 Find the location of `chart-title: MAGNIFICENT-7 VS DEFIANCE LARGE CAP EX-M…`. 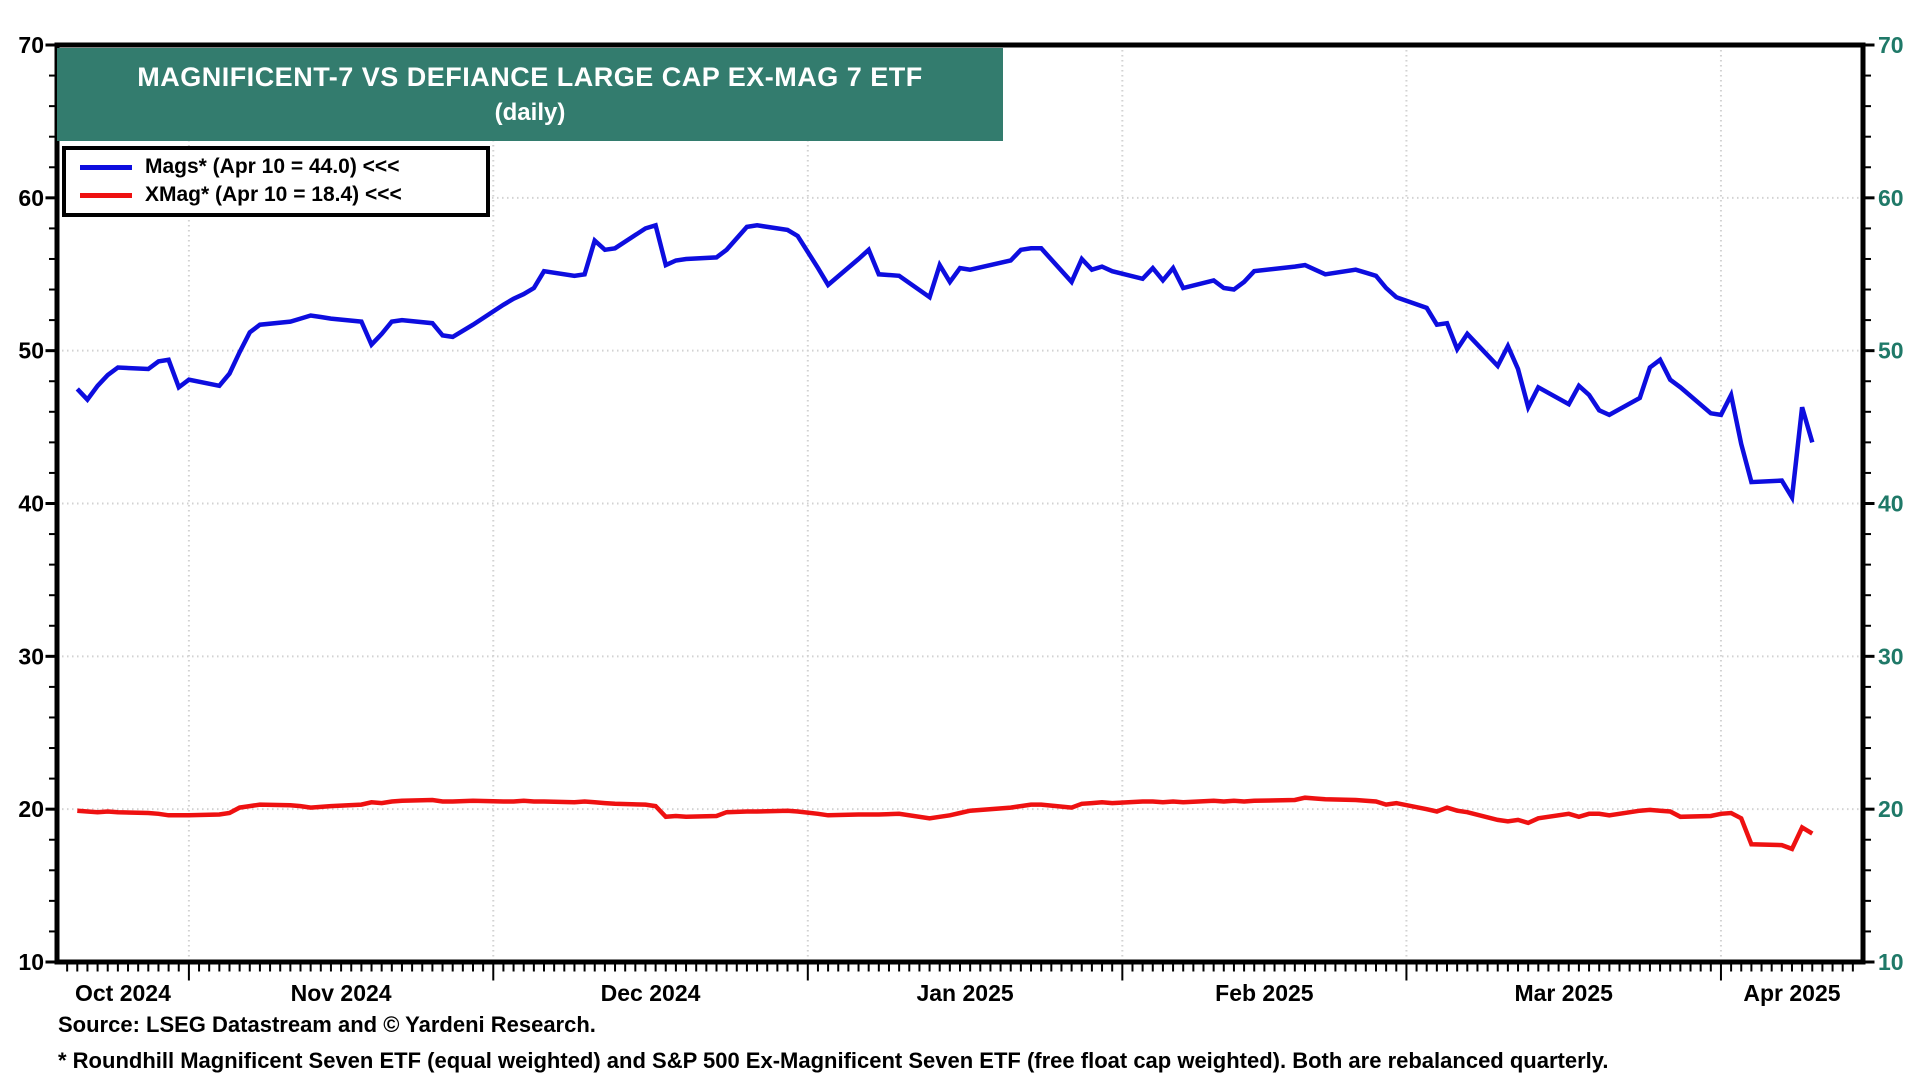

chart-title: MAGNIFICENT-7 VS DEFIANCE LARGE CAP EX-M… is located at coordinates (530, 77).